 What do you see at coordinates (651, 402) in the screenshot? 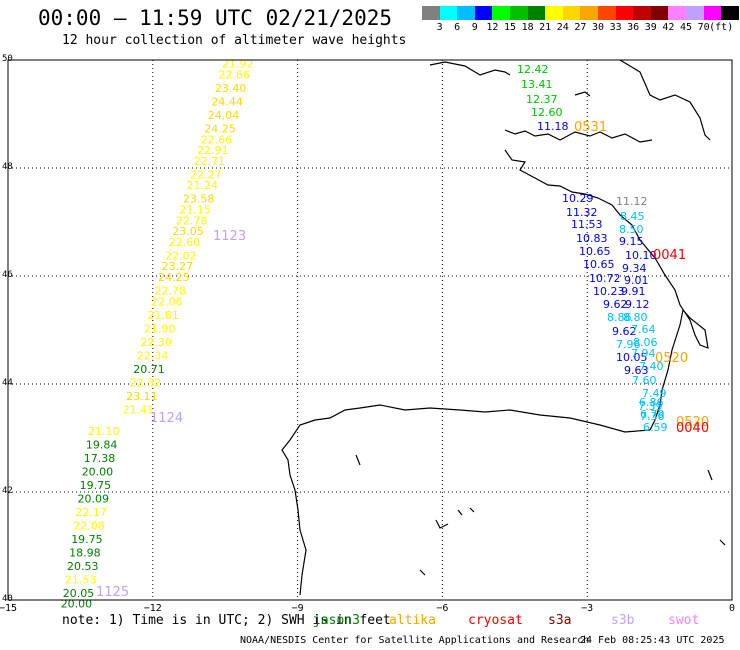
I see `wave-height-value: 6.86` at bounding box center [651, 402].